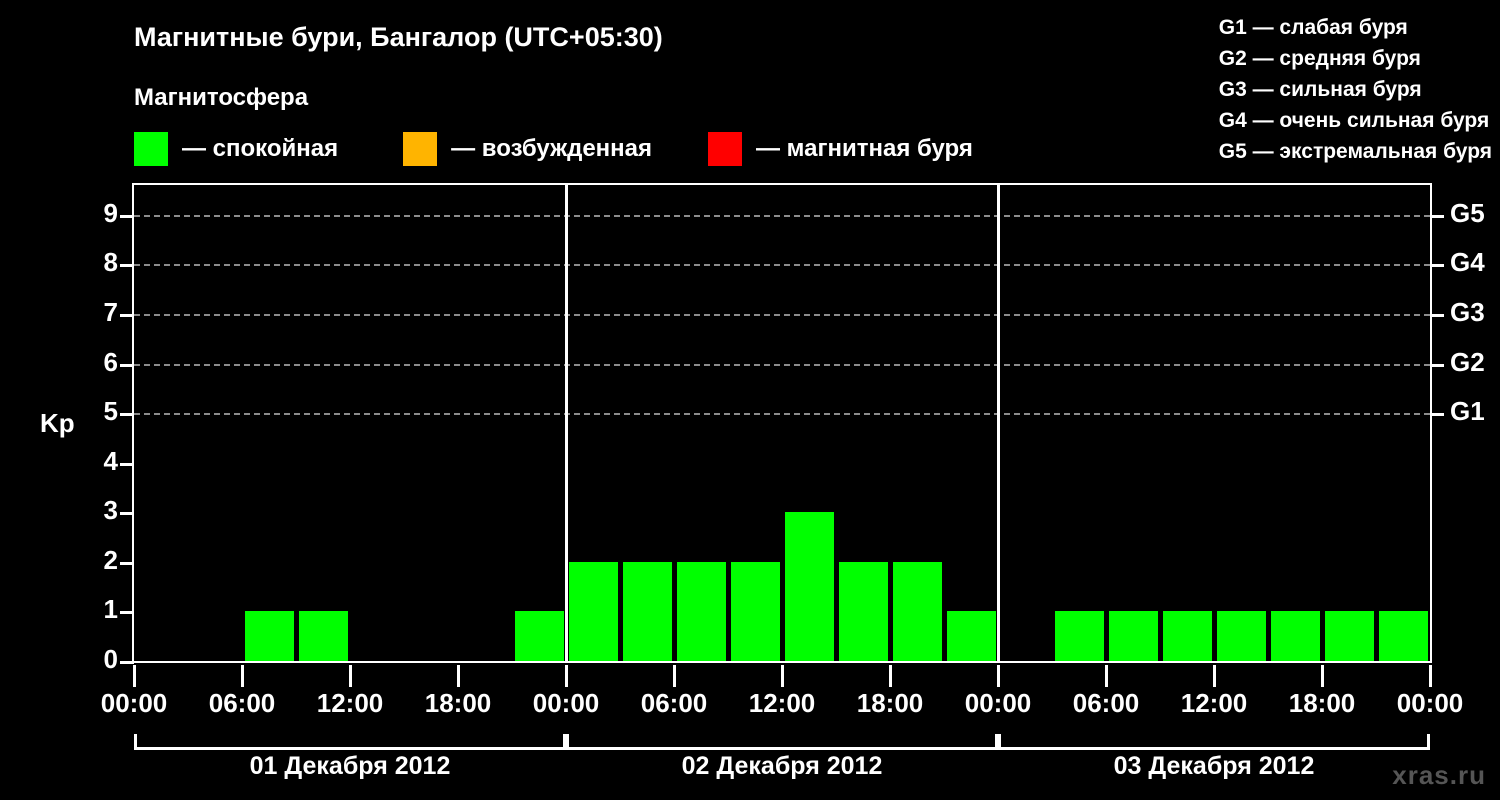 This screenshot has height=800, width=1500. Describe the element at coordinates (566, 703) in the screenshot. I see `x-tick-label-4: 00:00` at that location.